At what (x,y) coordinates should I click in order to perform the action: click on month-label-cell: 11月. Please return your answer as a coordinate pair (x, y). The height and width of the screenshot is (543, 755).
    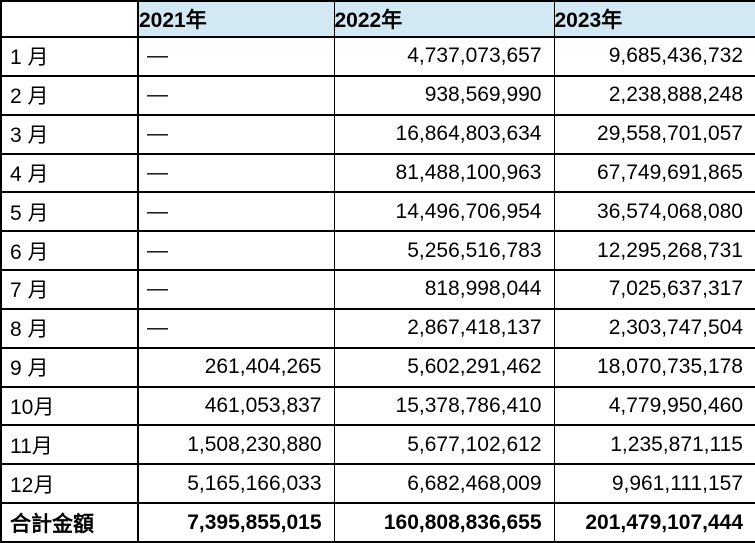
    Looking at the image, I should click on (69, 445).